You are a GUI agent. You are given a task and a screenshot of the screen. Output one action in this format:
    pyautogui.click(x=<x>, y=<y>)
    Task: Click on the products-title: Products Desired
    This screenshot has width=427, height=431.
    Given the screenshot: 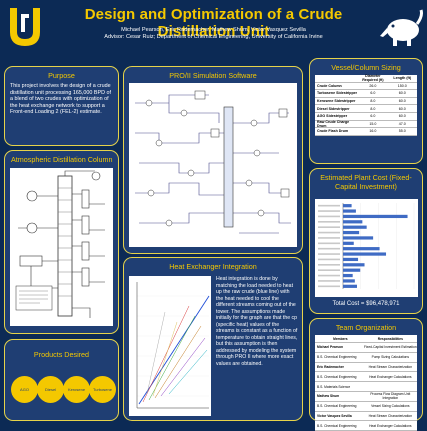 What is the action you would take?
    pyautogui.click(x=61, y=354)
    